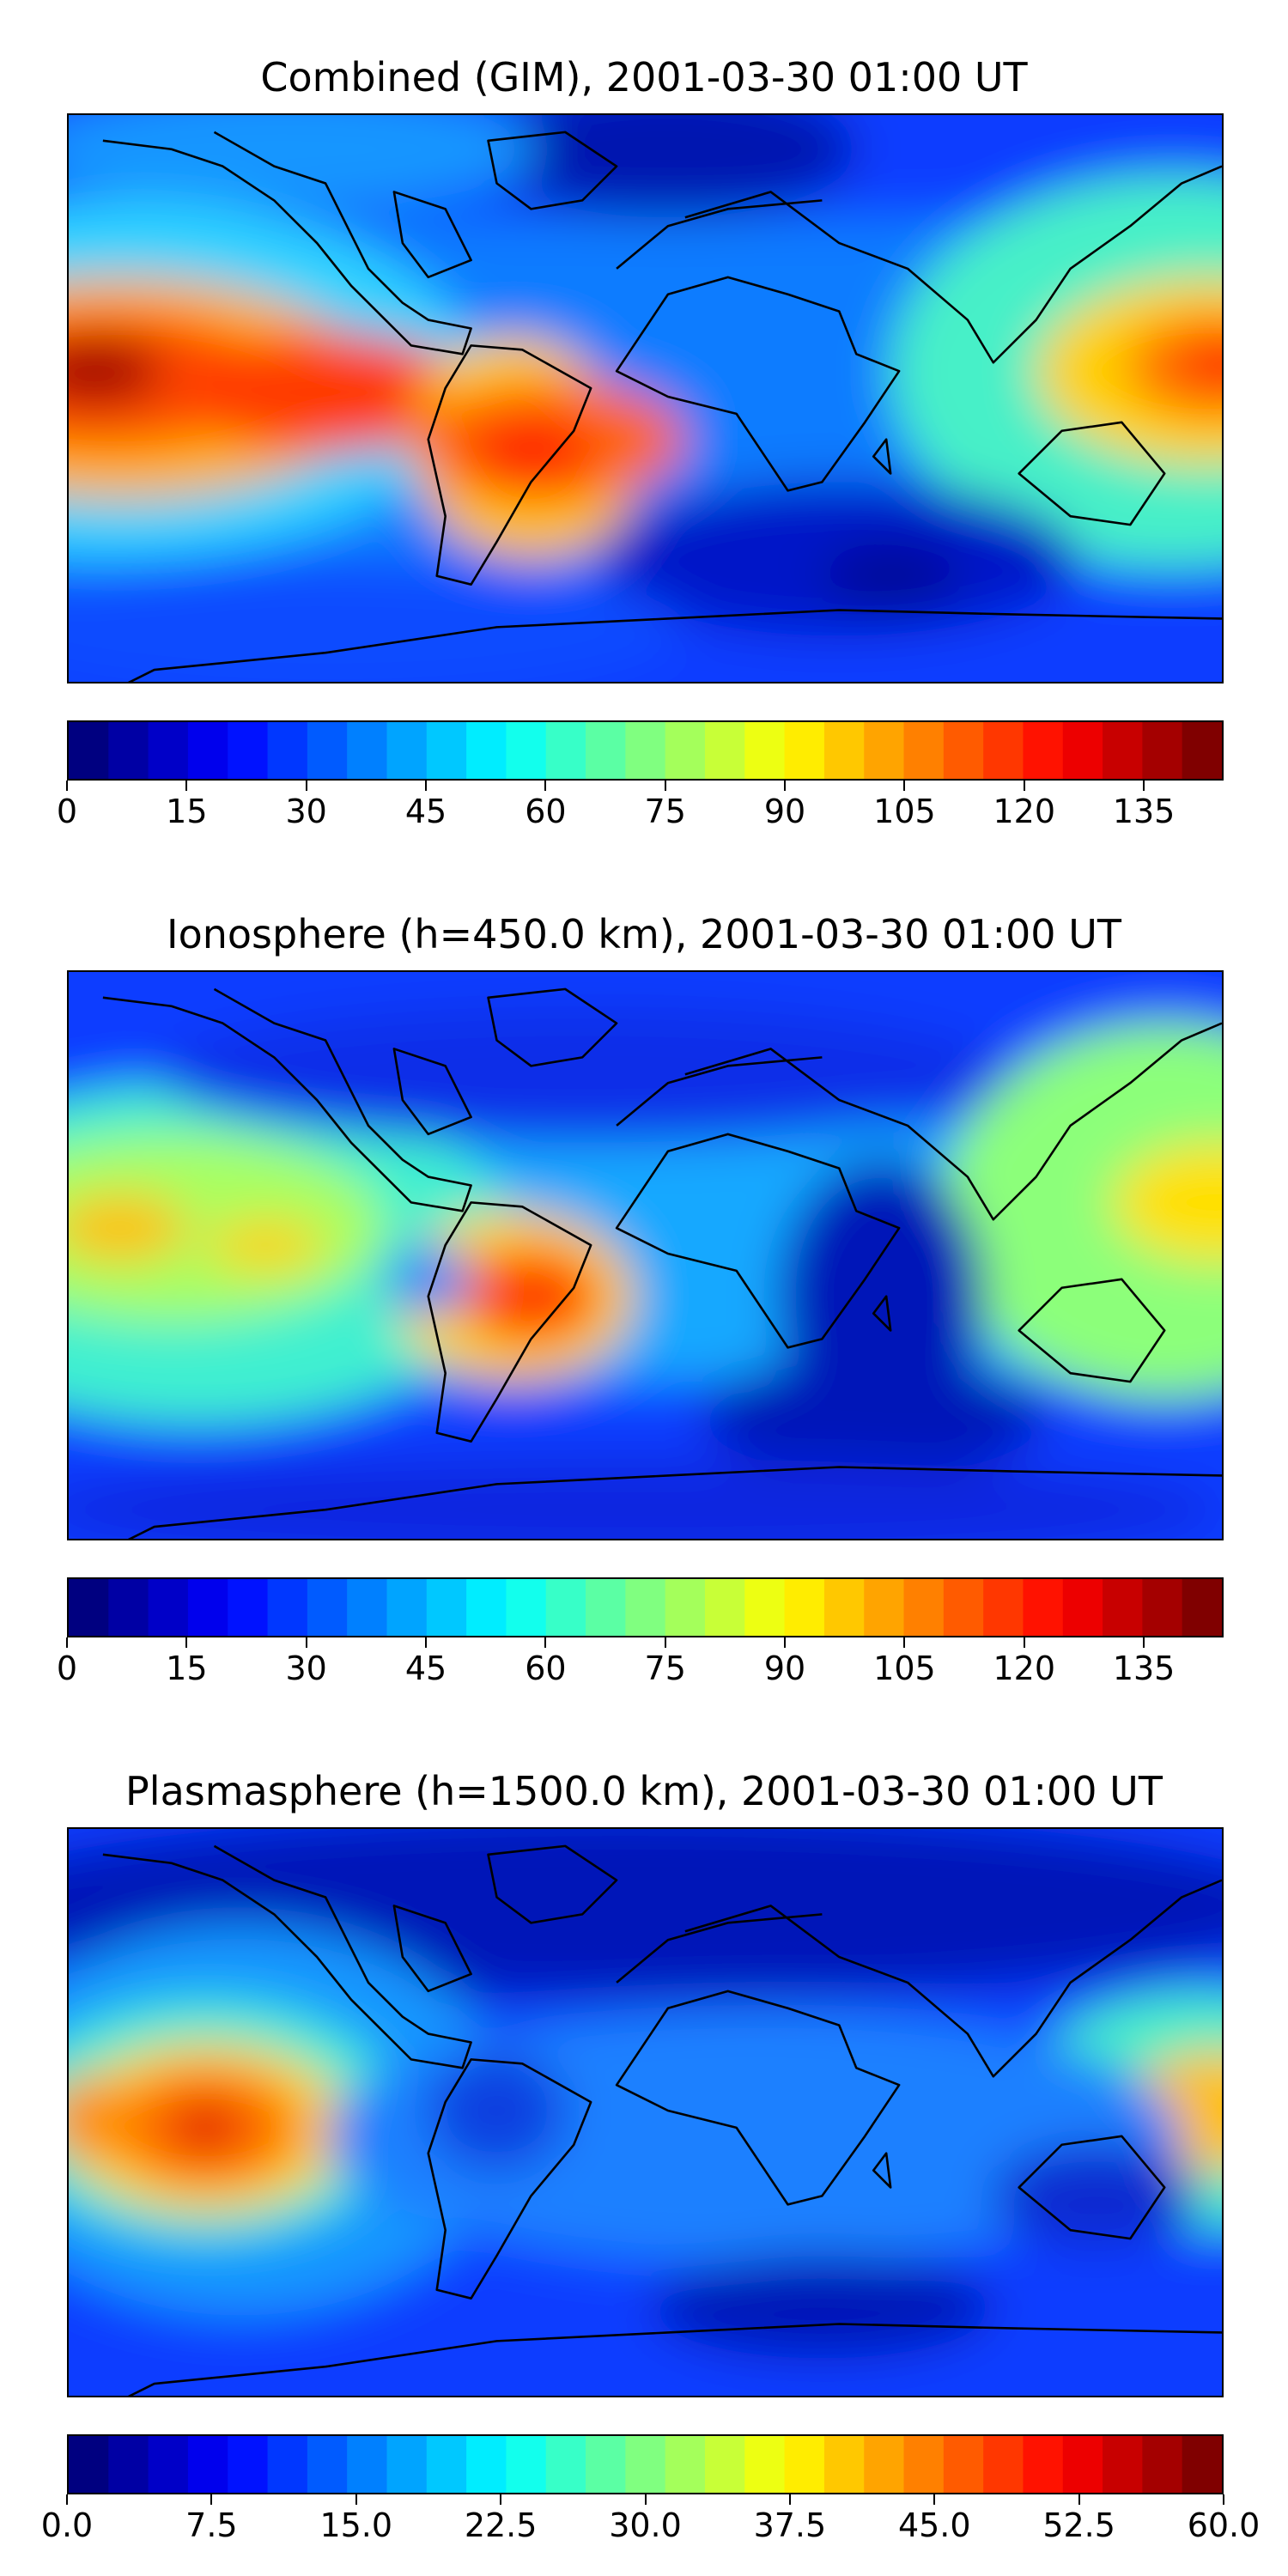 This screenshot has width=1288, height=2576. Describe the element at coordinates (1024, 812) in the screenshot. I see `colorbar-tick-label: 120` at that location.